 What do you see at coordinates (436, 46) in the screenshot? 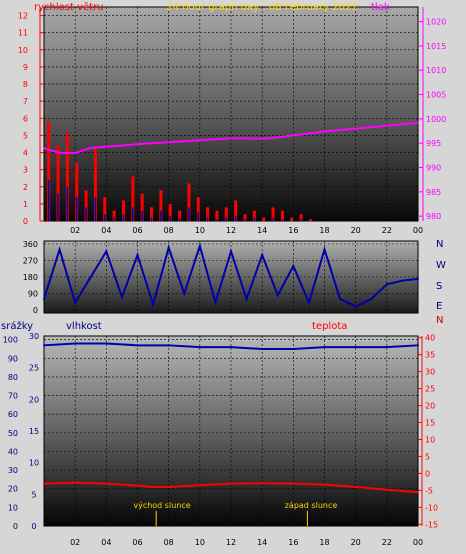
I see `y-right-tick-label: 1015` at bounding box center [436, 46].